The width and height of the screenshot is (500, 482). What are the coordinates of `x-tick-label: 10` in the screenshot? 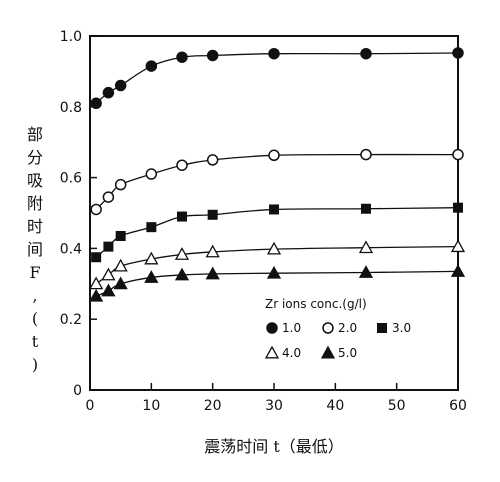 It's located at (151, 406).